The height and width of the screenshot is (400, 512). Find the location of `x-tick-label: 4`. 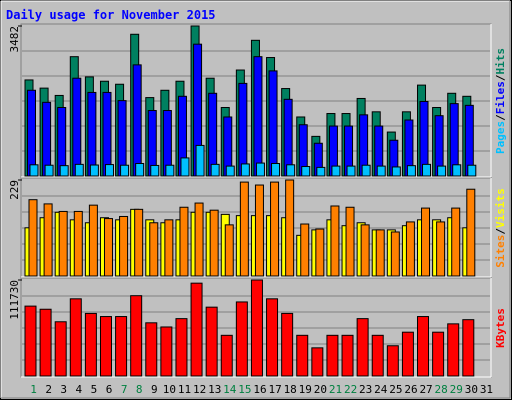

x-tick-label: 4 is located at coordinates (79, 389).